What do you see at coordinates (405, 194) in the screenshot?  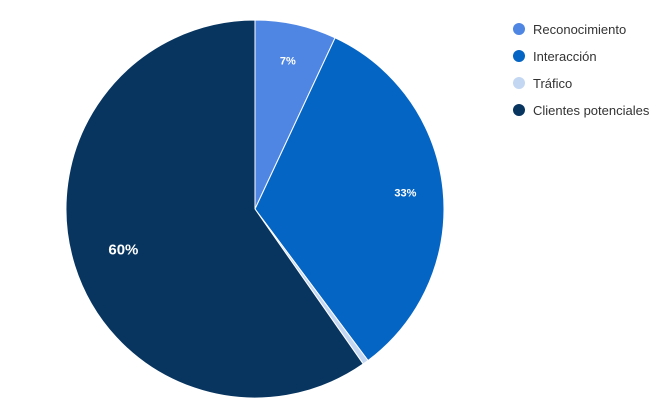 I see `slice-label-interaccion: 33%` at bounding box center [405, 194].